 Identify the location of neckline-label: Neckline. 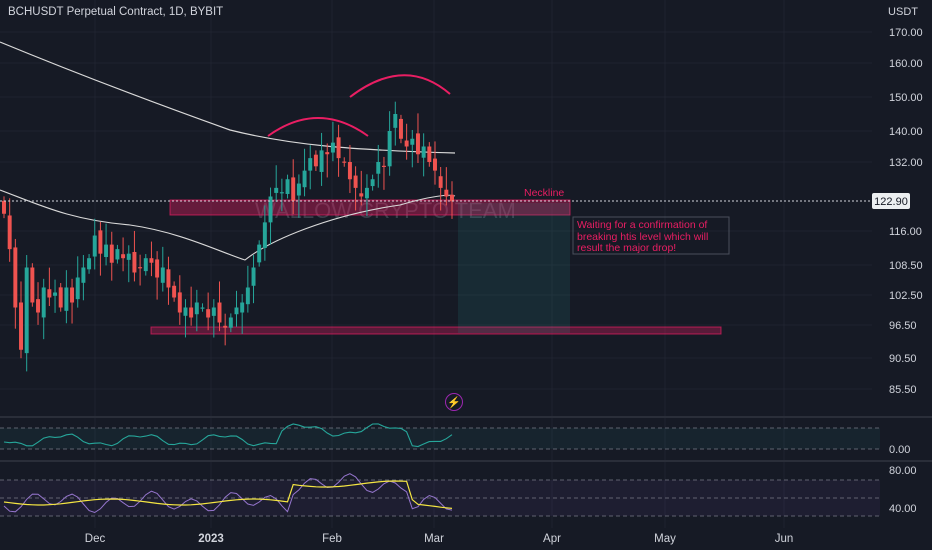
(544, 193).